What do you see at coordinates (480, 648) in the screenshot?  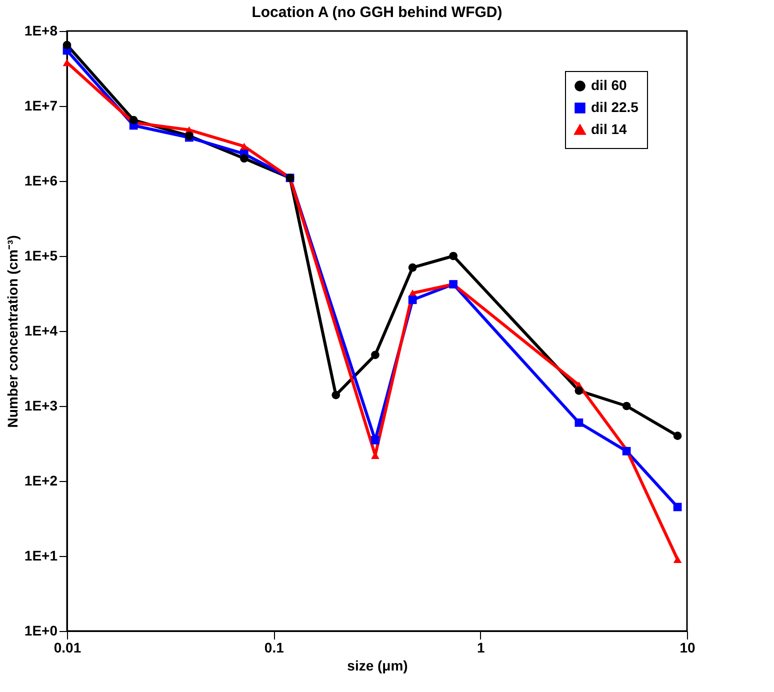 I see `x-tick-label: 1` at bounding box center [480, 648].